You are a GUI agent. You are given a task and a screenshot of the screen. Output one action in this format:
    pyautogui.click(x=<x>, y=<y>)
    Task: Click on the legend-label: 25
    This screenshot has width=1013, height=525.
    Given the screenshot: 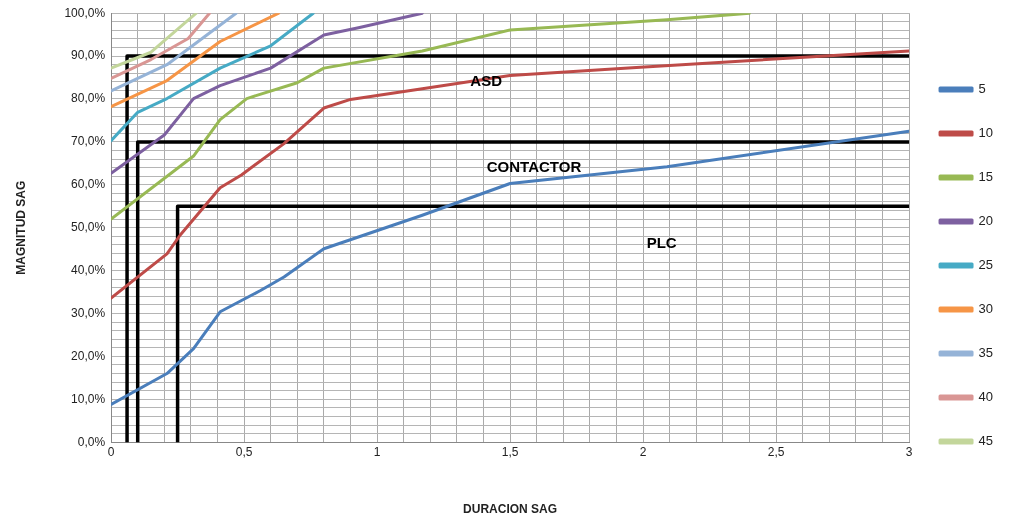 What is the action you would take?
    pyautogui.click(x=986, y=265)
    